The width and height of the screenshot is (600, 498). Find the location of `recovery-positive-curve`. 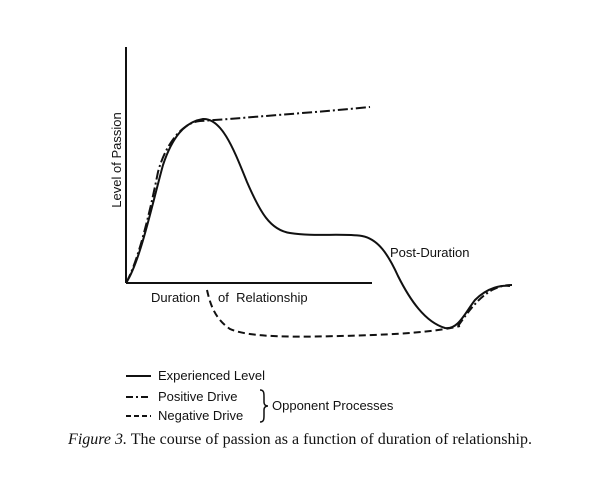

recovery-positive-curve is located at coordinates (485, 305).